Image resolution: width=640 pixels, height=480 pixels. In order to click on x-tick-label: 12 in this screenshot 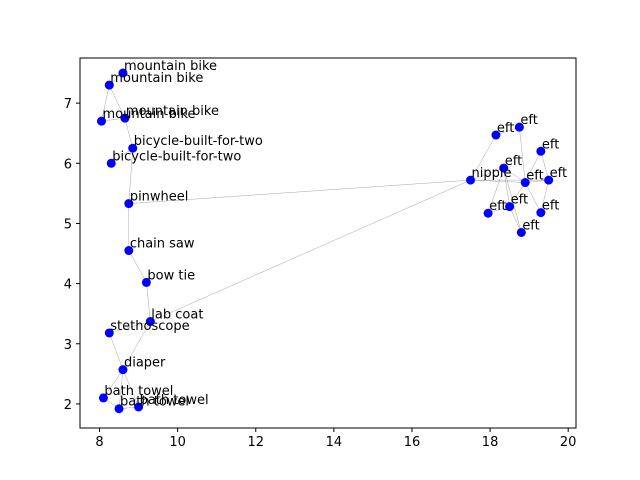, I will do `click(255, 442)`.